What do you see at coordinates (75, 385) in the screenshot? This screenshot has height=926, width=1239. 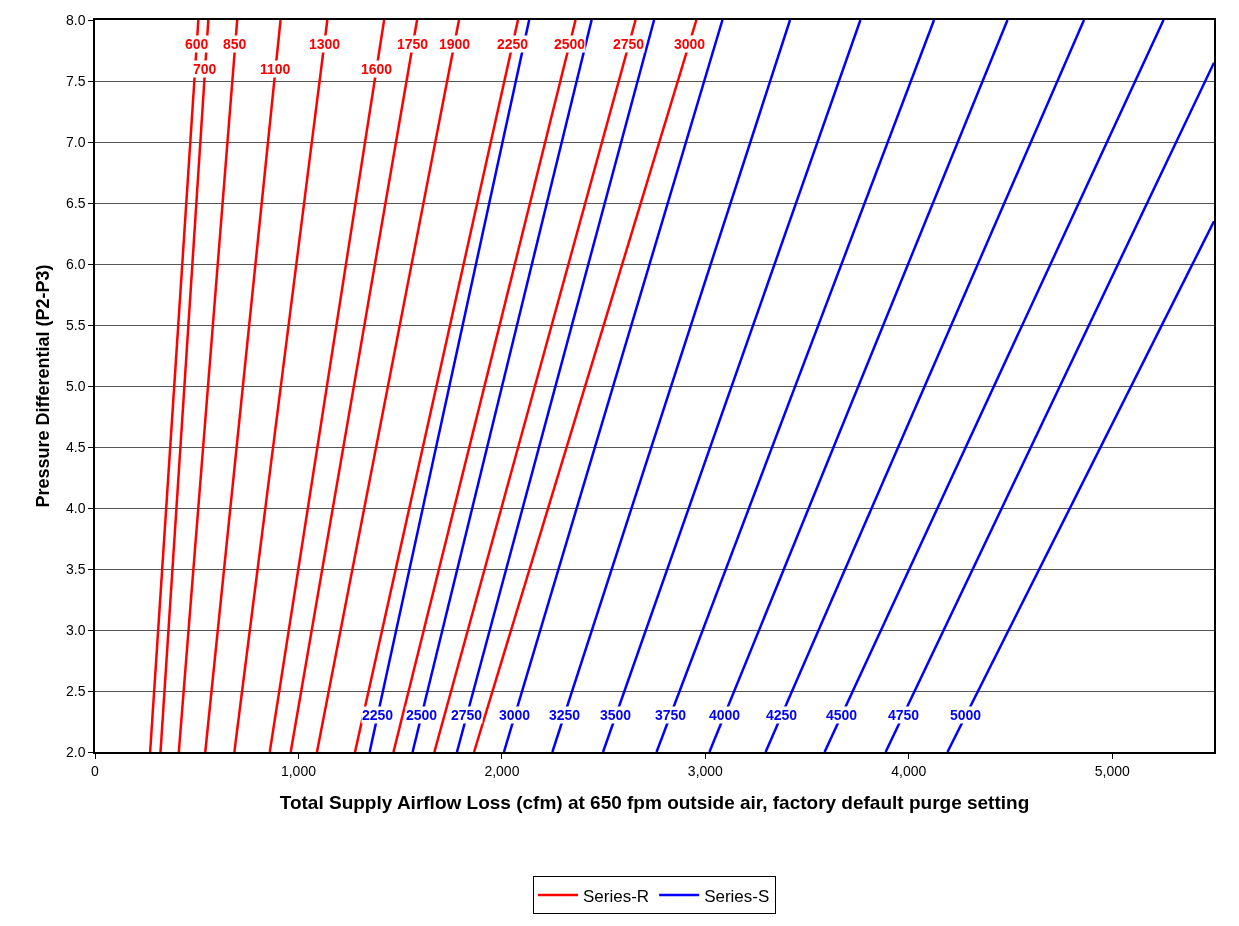 I see `y-tick-label: 5.0` at bounding box center [75, 385].